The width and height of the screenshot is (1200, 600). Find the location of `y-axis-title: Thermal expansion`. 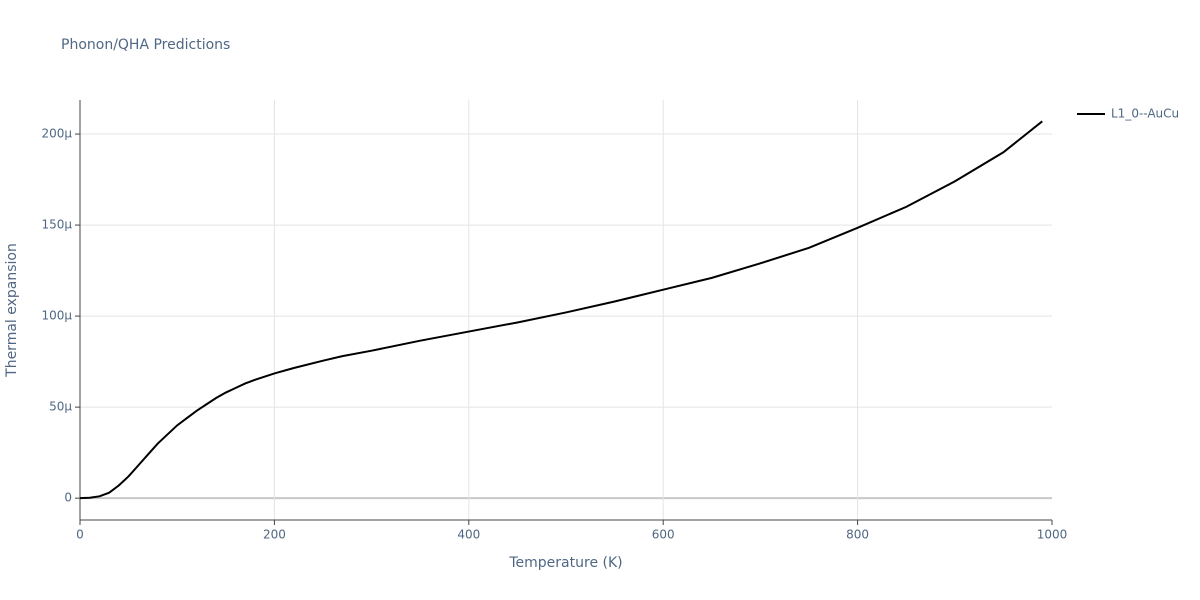

y-axis-title: Thermal expansion is located at coordinates (12, 310).